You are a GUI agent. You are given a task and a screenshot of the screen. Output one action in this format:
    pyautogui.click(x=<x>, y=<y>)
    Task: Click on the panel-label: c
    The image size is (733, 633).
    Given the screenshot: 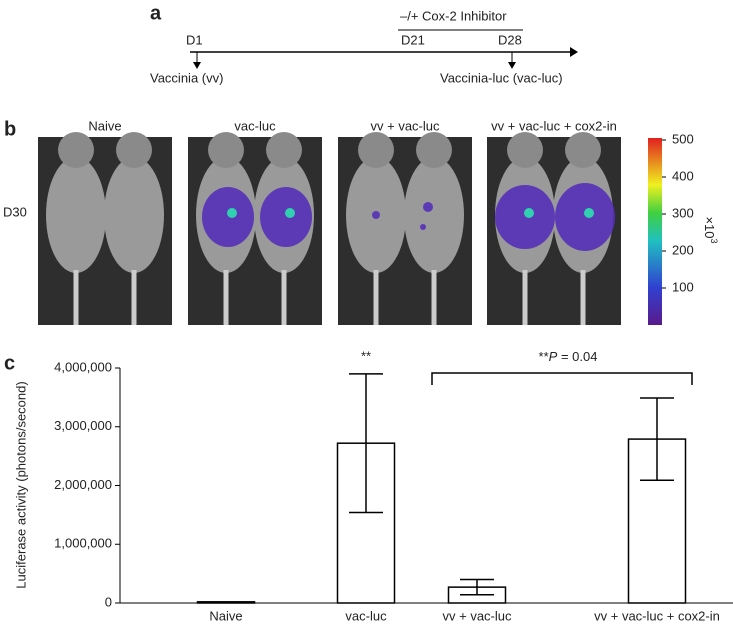 What is the action you would take?
    pyautogui.click(x=9, y=363)
    